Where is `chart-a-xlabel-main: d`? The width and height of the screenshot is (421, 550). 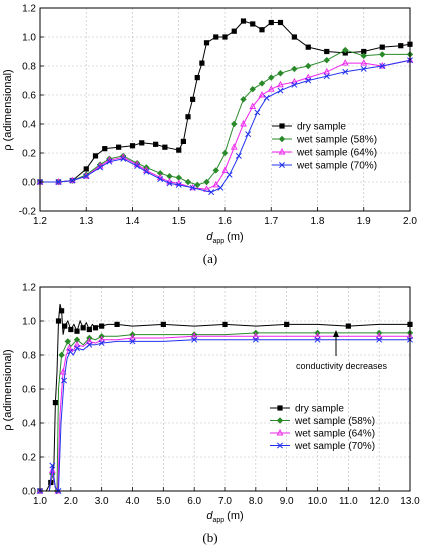 chart-a-xlabel-main: d is located at coordinates (209, 237).